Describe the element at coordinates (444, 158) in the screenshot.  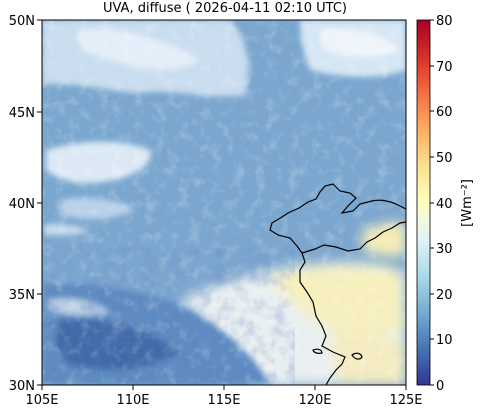
I see `colorbar-tick: 50` at that location.